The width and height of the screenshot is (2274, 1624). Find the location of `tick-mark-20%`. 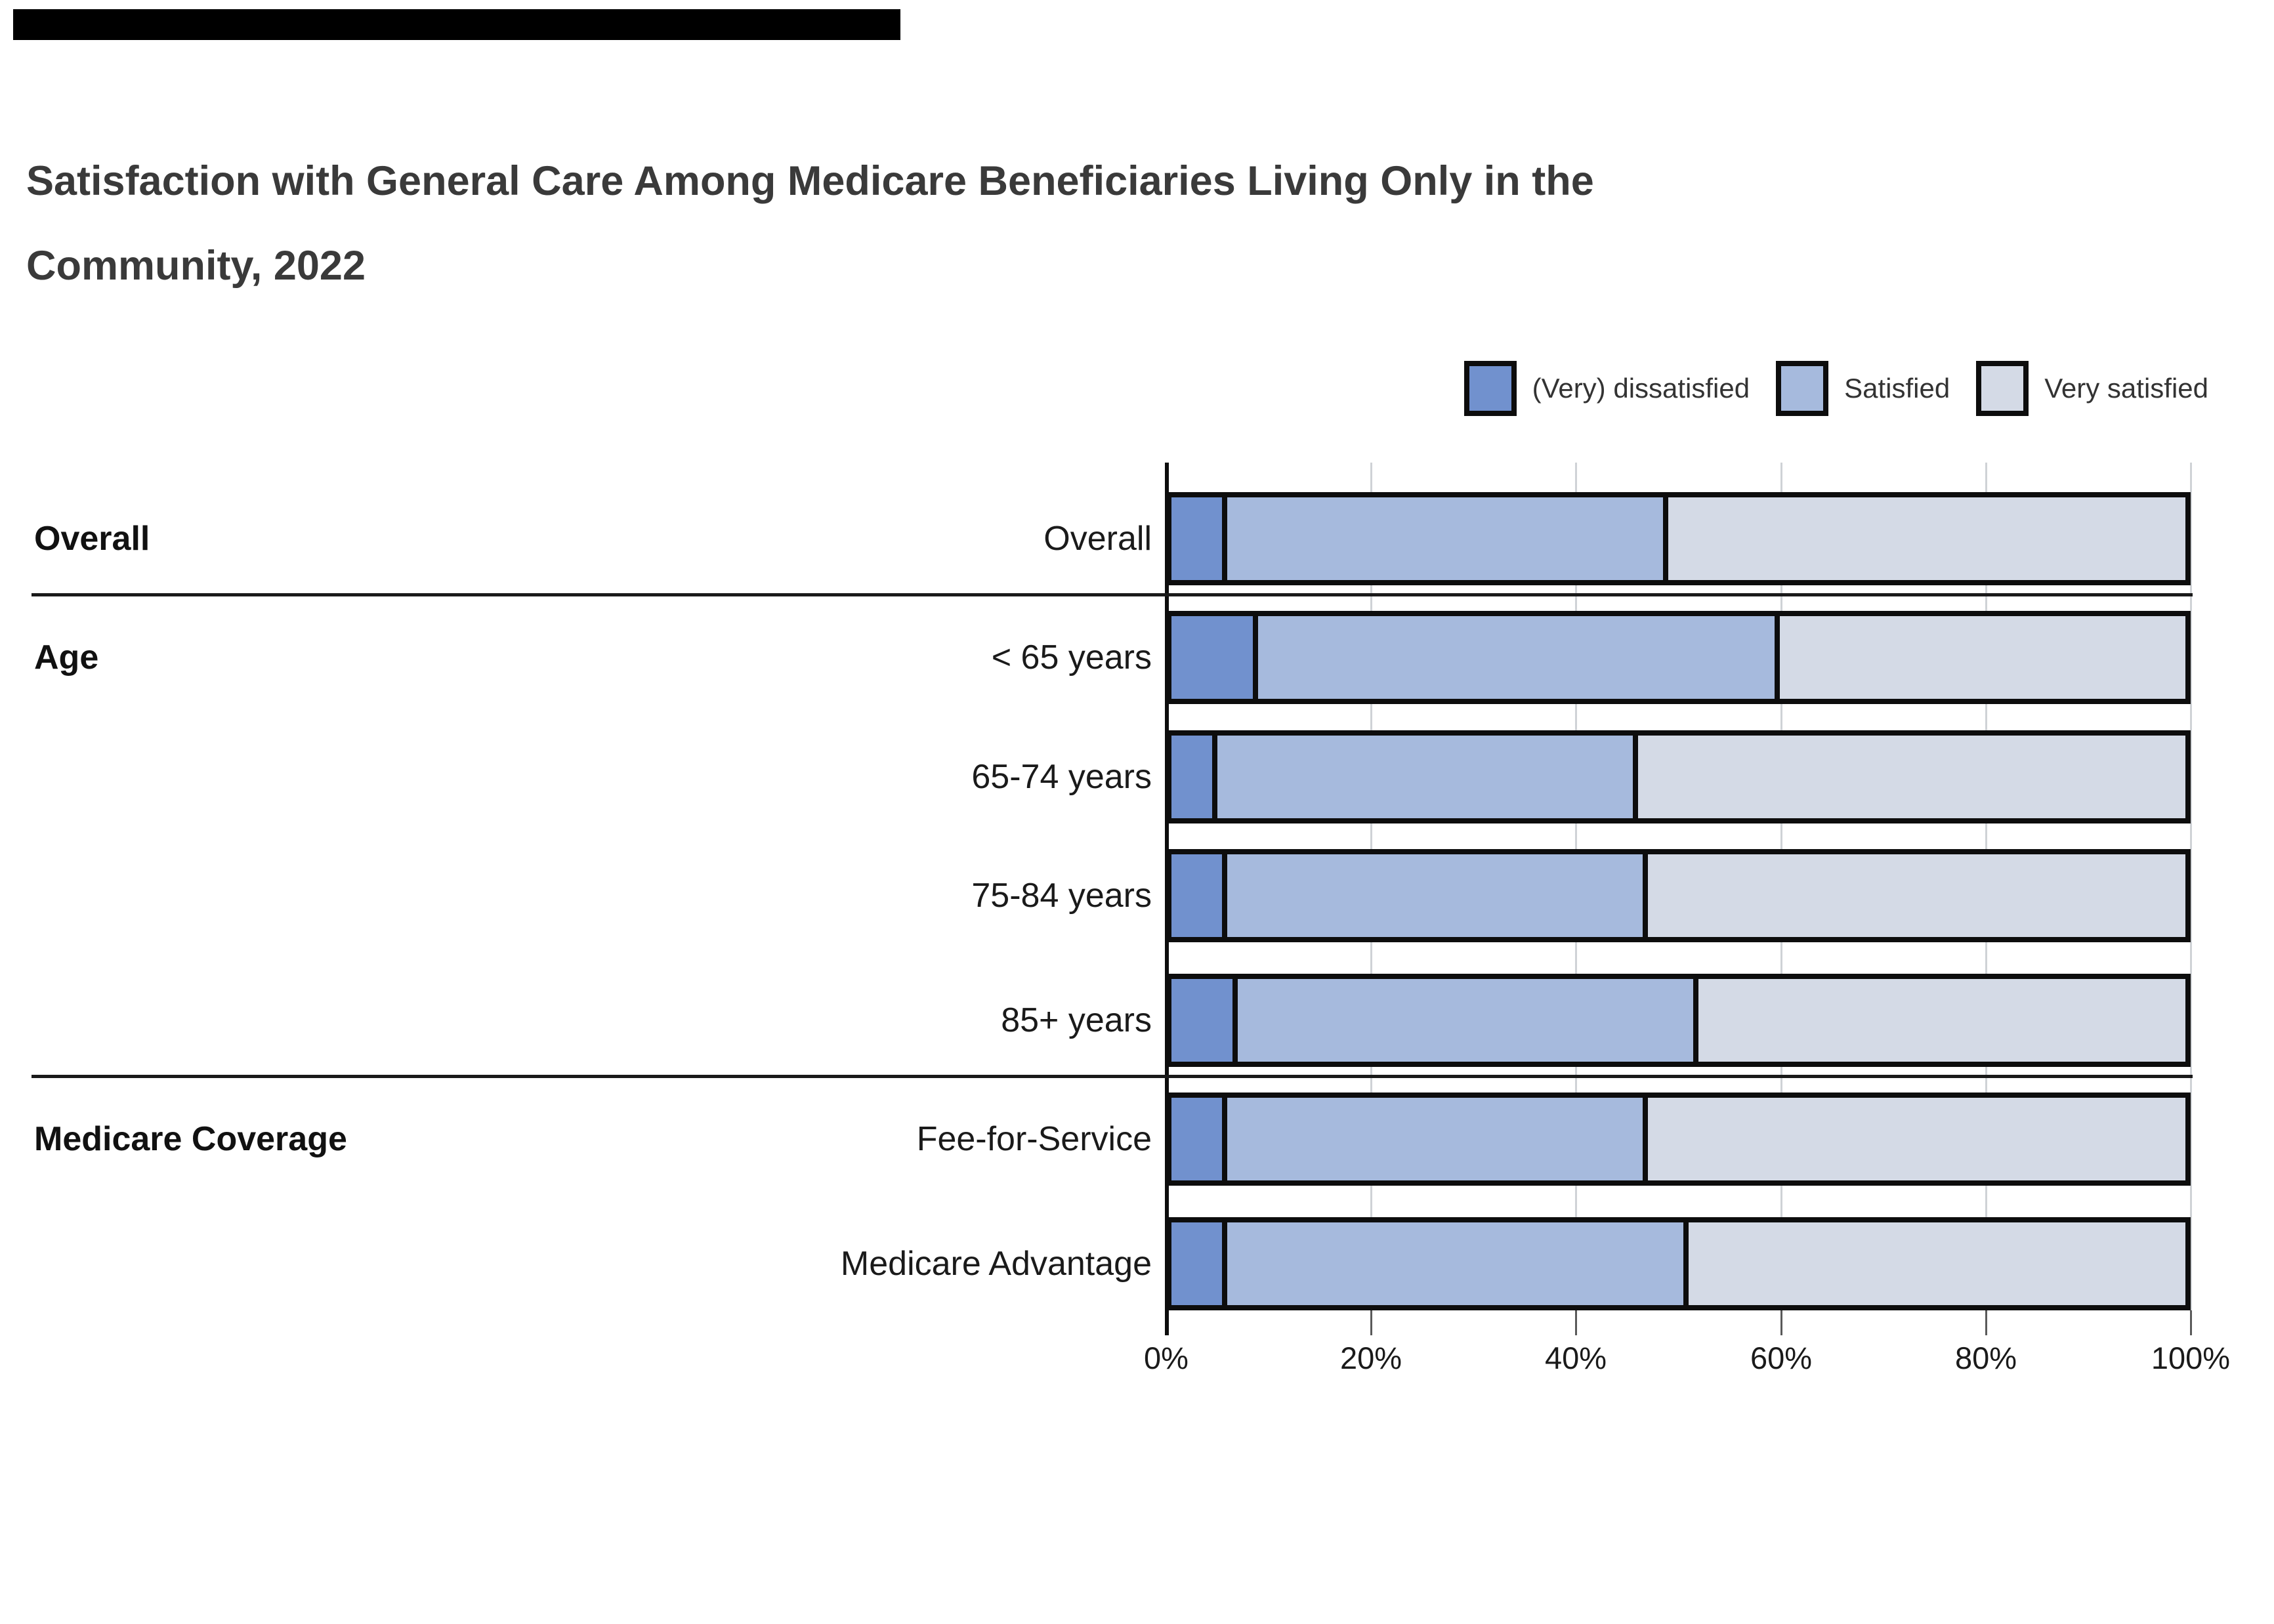

tick-mark-20% is located at coordinates (1371, 1323).